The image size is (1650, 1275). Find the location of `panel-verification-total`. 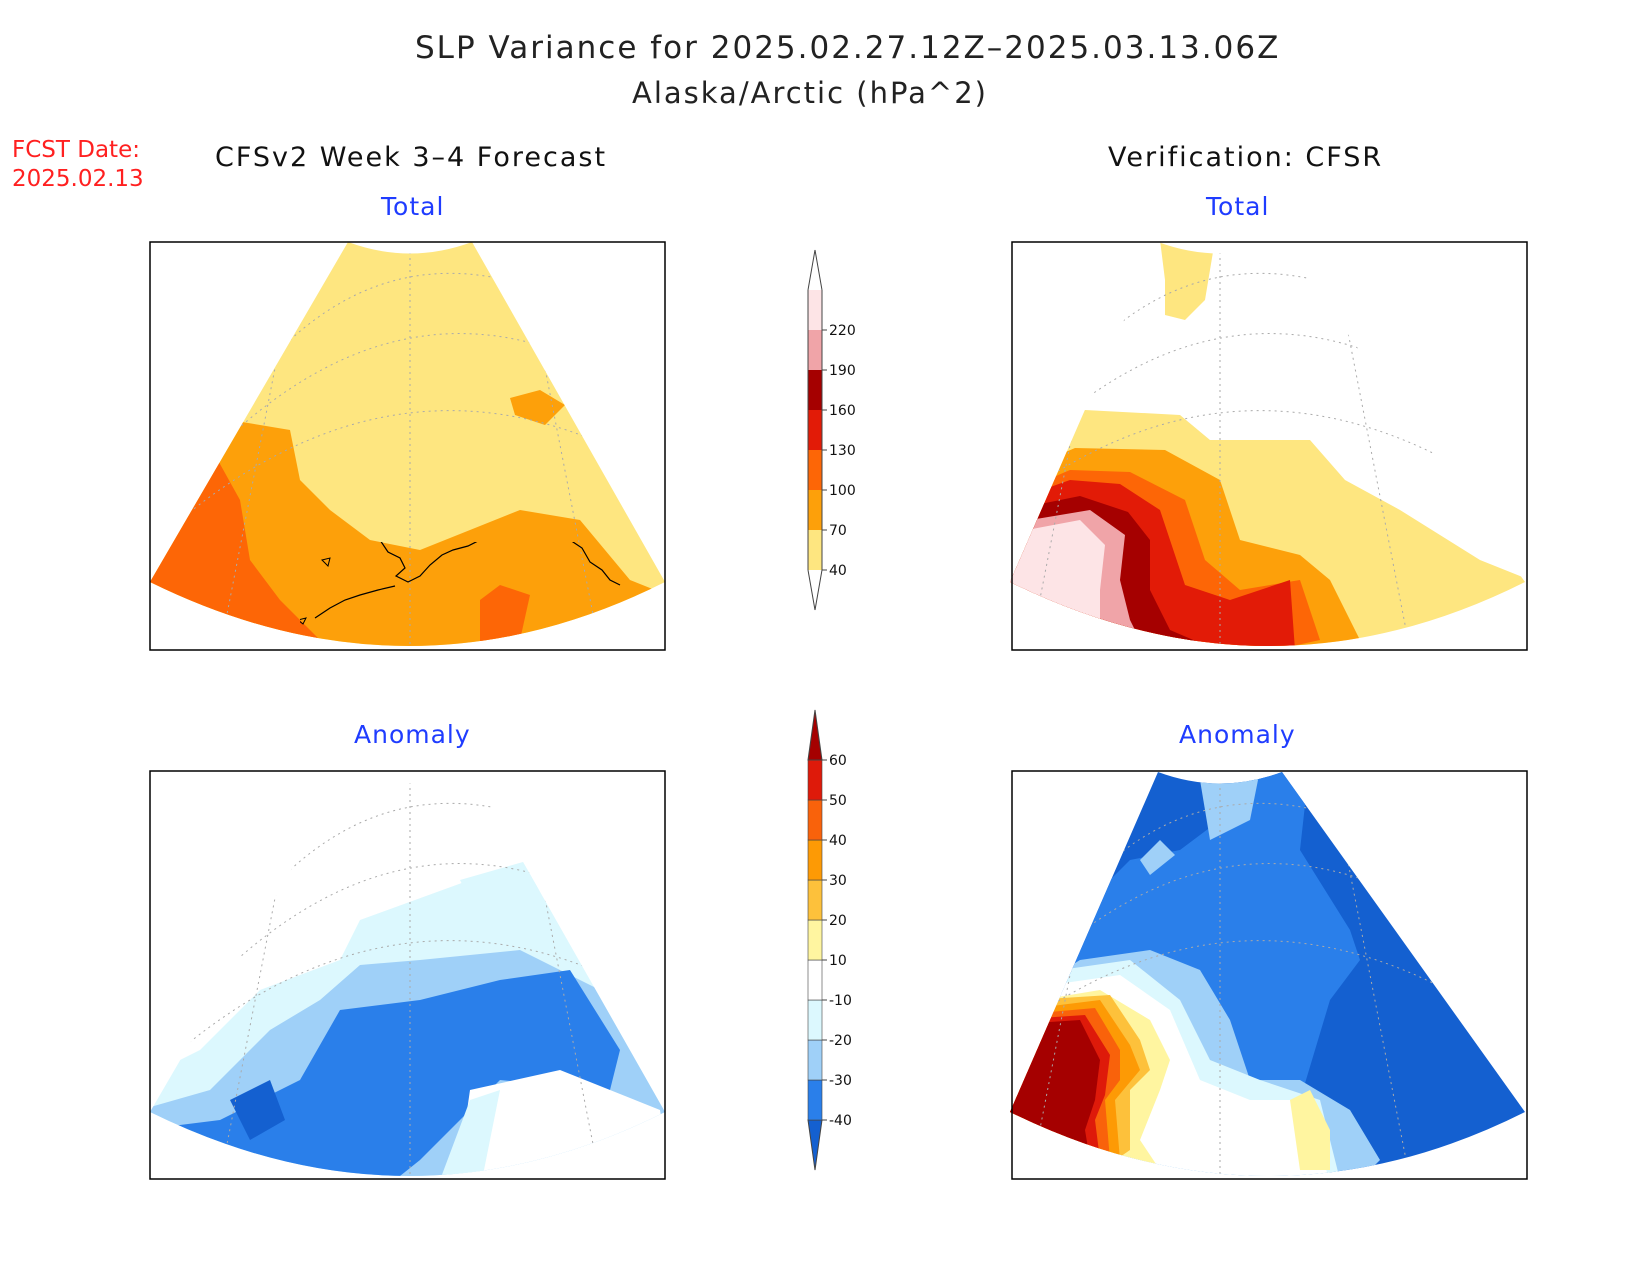

panel-verification-total is located at coordinates (1269, 446).